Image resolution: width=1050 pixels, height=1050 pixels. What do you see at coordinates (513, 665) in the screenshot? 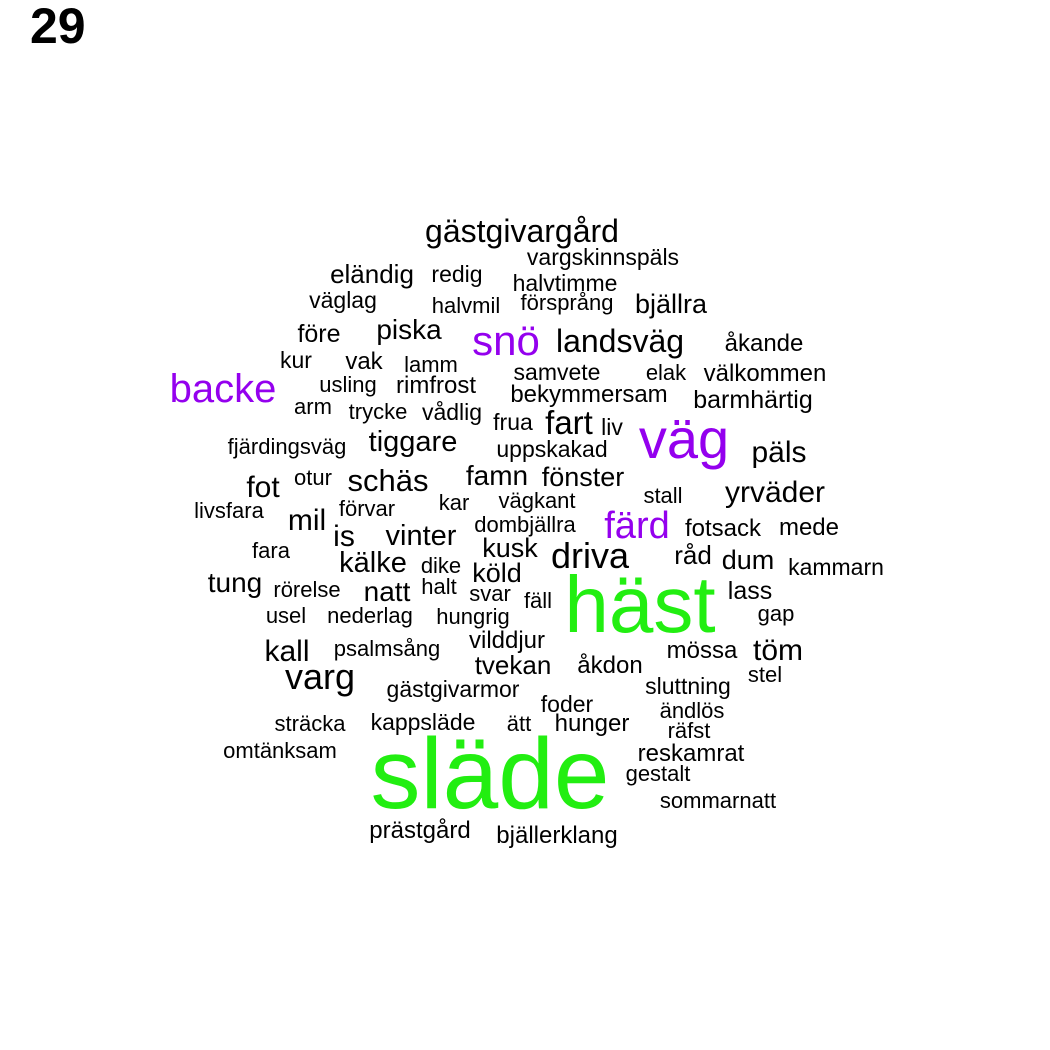
I see `word-tvekan: tvekan` at bounding box center [513, 665].